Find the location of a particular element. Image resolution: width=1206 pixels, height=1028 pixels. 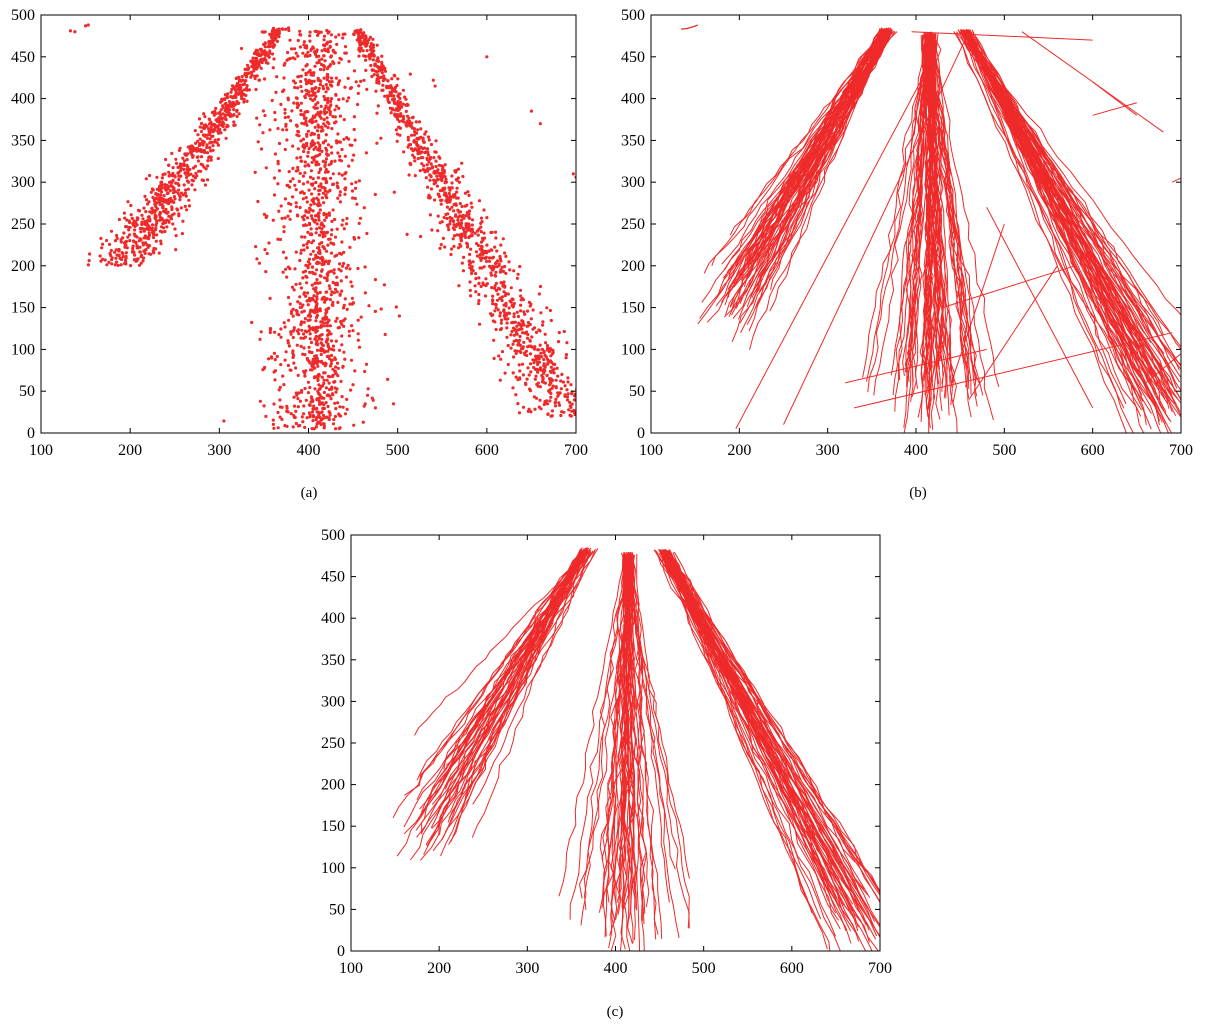

y-tick-label: 200 is located at coordinates (23, 266).